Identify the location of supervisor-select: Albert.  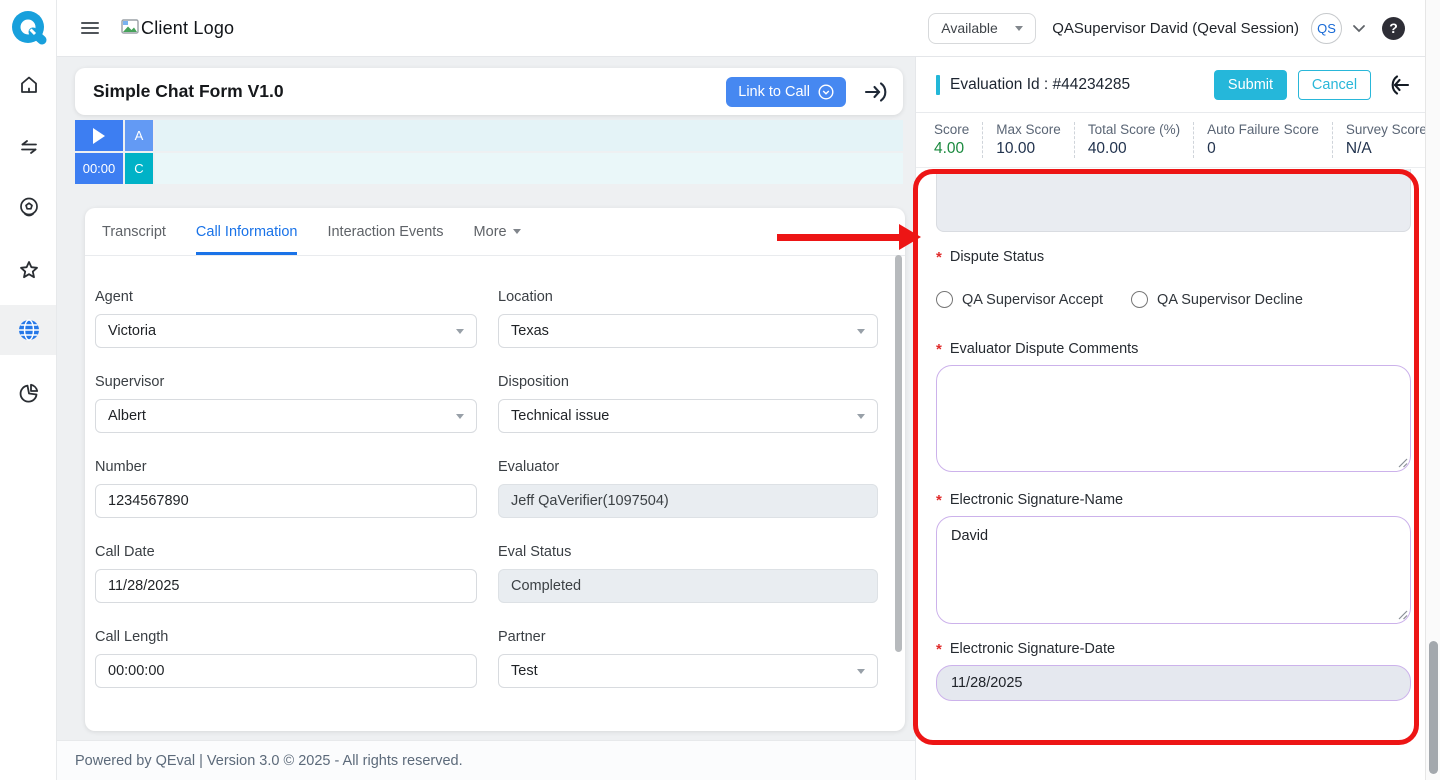
(286, 416).